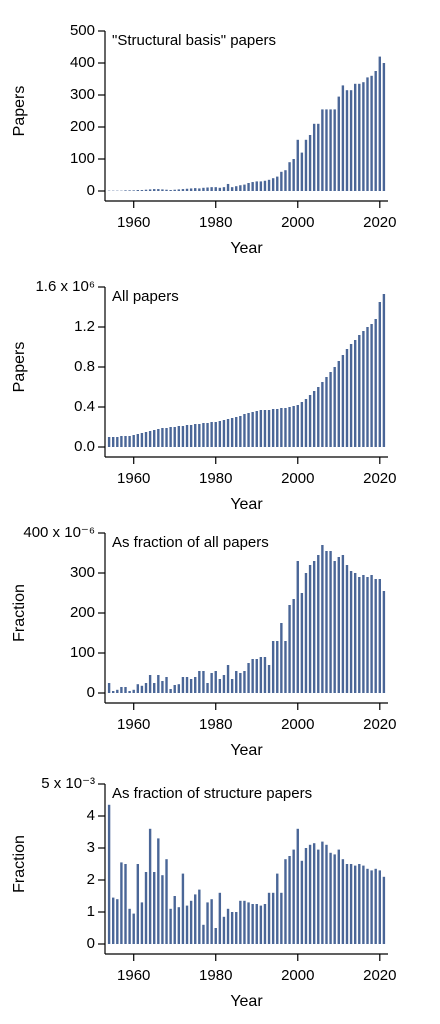 This screenshot has height=1024, width=440. What do you see at coordinates (194, 40) in the screenshot?
I see `chart-title: "Structural basis" papers` at bounding box center [194, 40].